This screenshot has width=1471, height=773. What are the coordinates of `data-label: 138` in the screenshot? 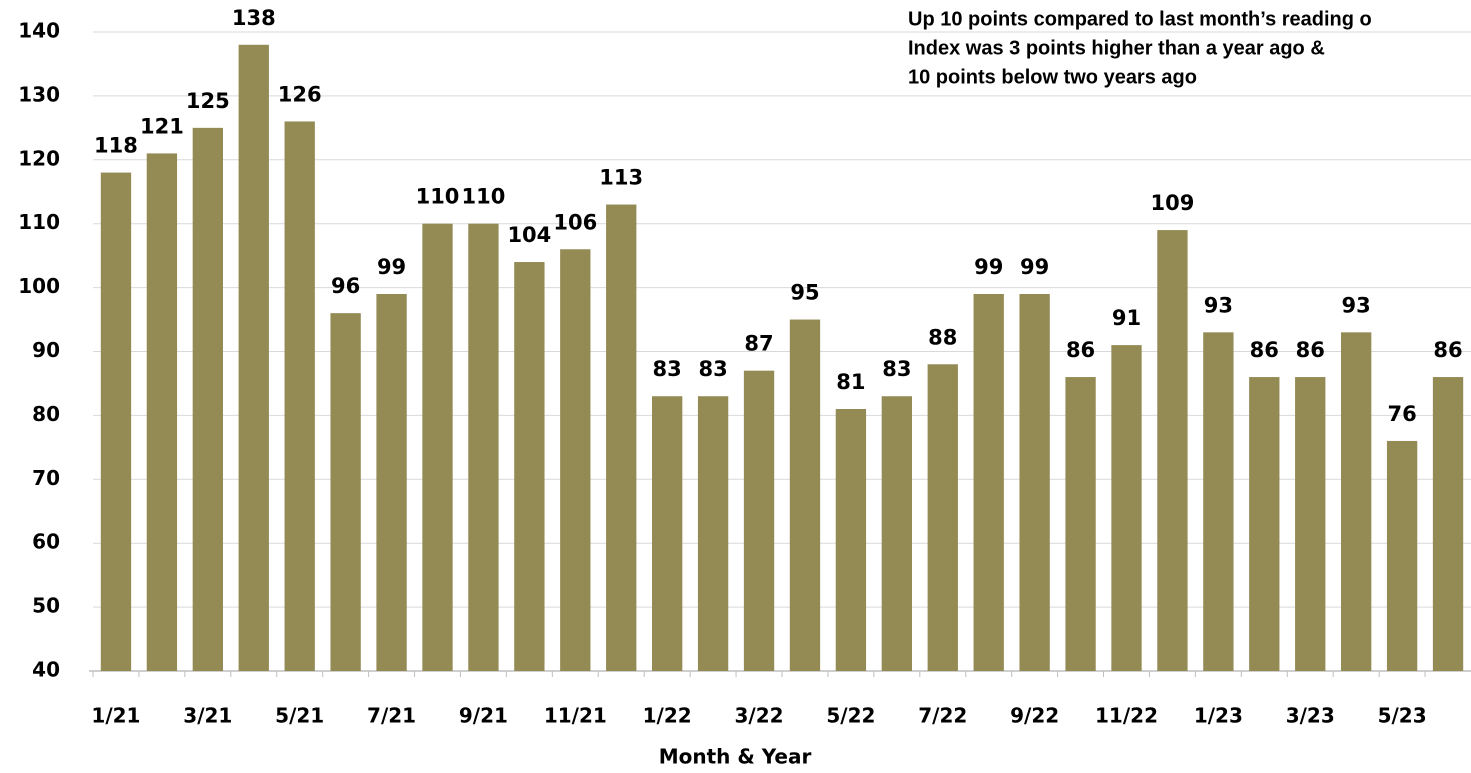 It's located at (254, 18).